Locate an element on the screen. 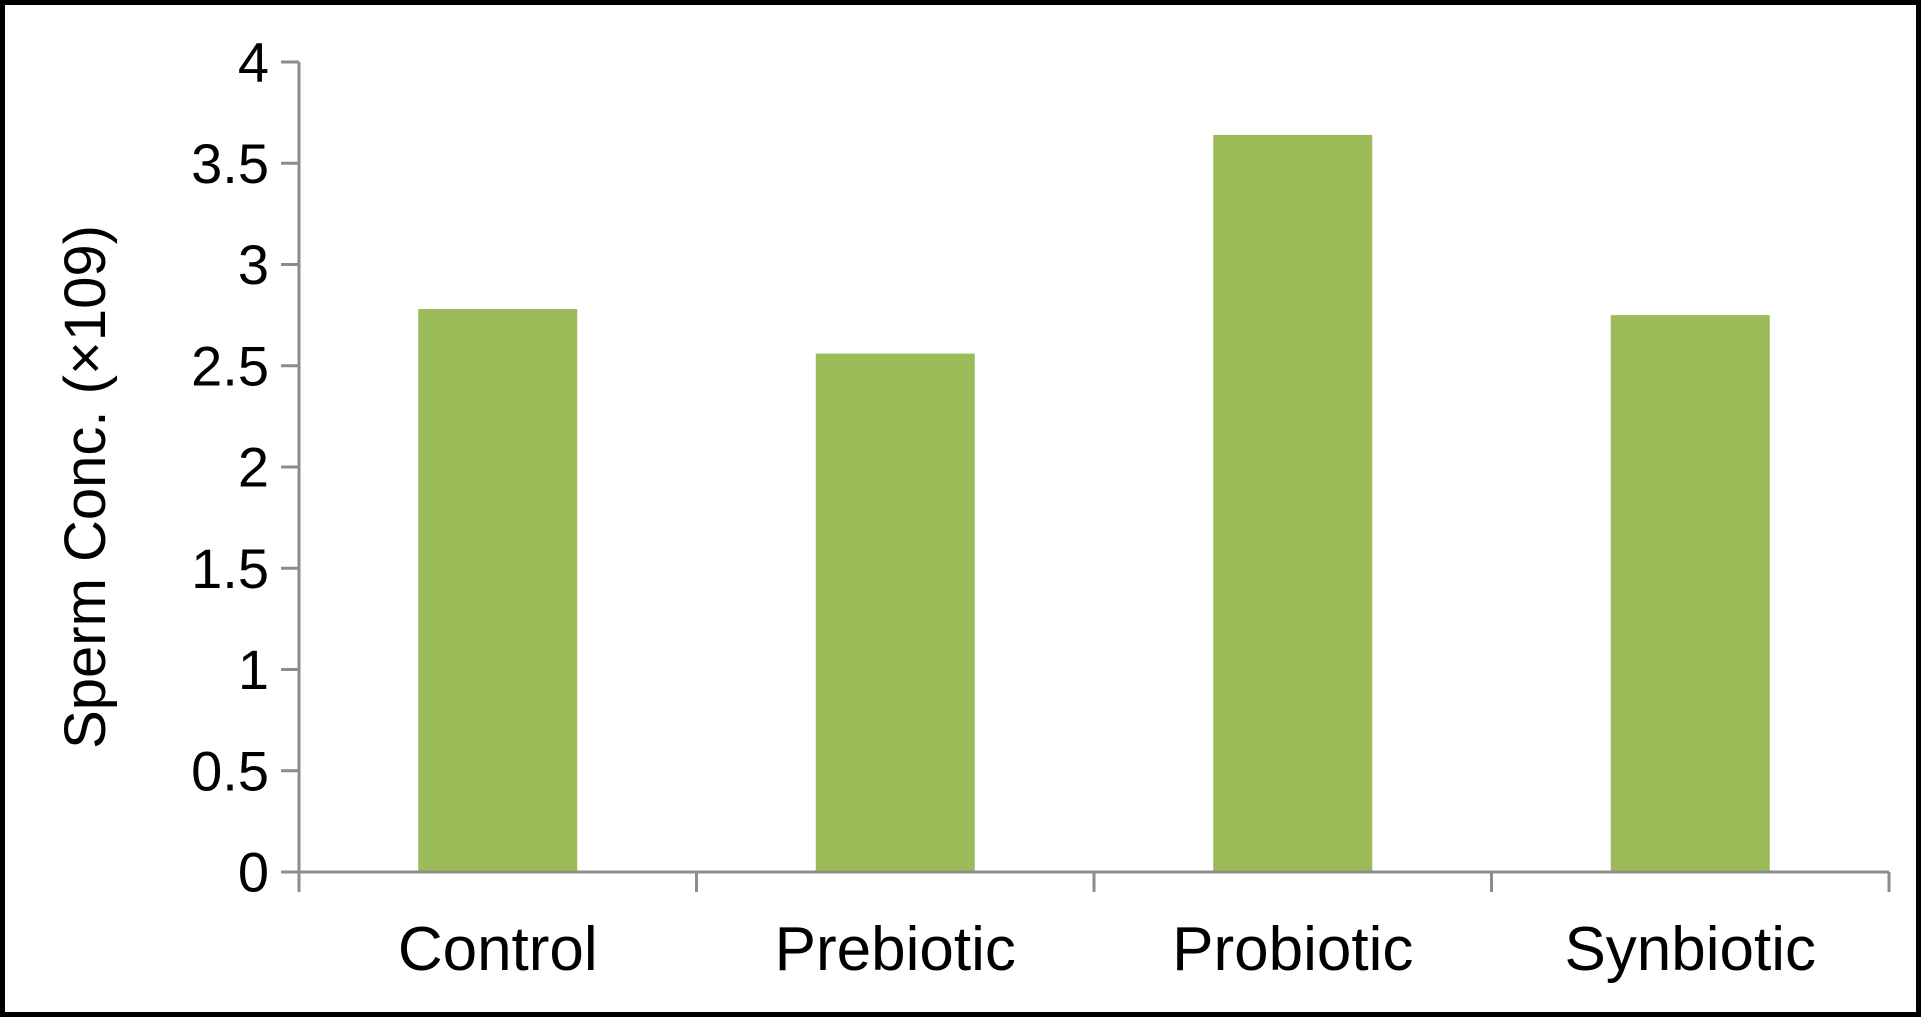  bar-control is located at coordinates (498, 590).